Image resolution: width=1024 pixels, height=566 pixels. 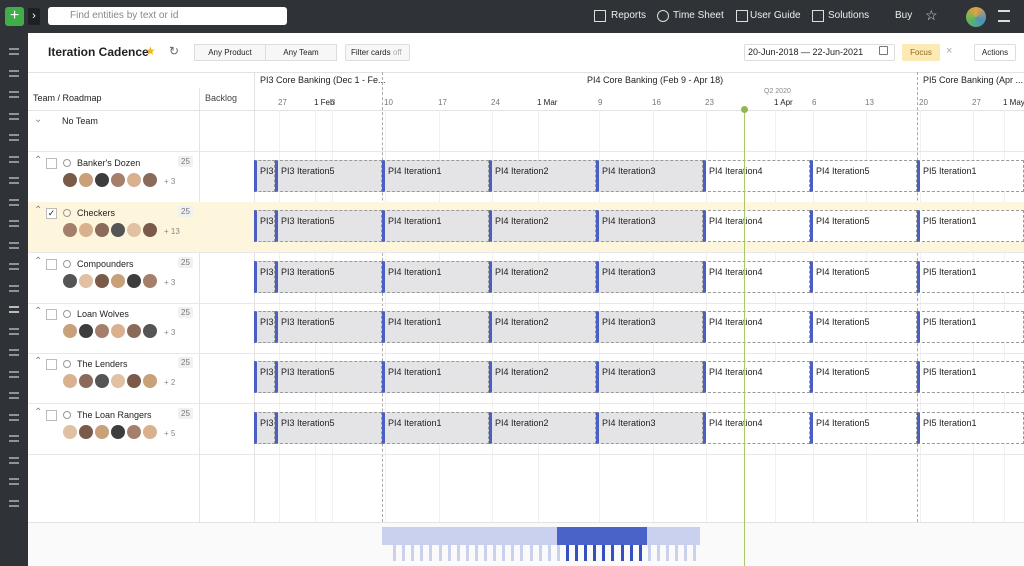 I want to click on column-header: Team / Roadmap, so click(x=67, y=98).